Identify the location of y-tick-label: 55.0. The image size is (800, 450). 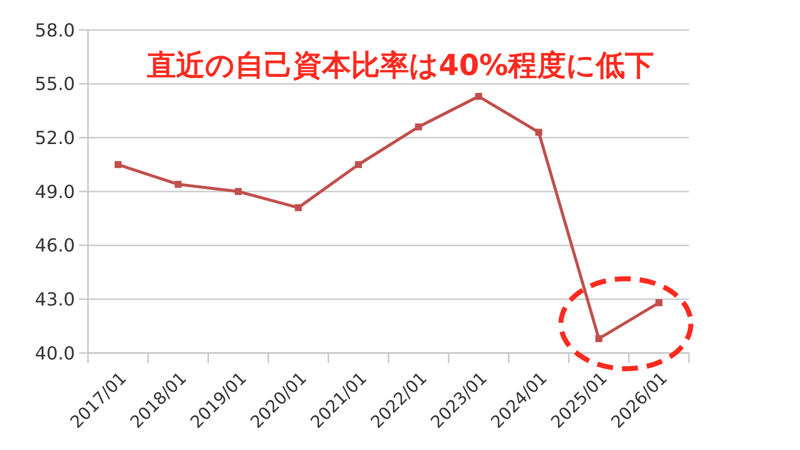
(54, 85).